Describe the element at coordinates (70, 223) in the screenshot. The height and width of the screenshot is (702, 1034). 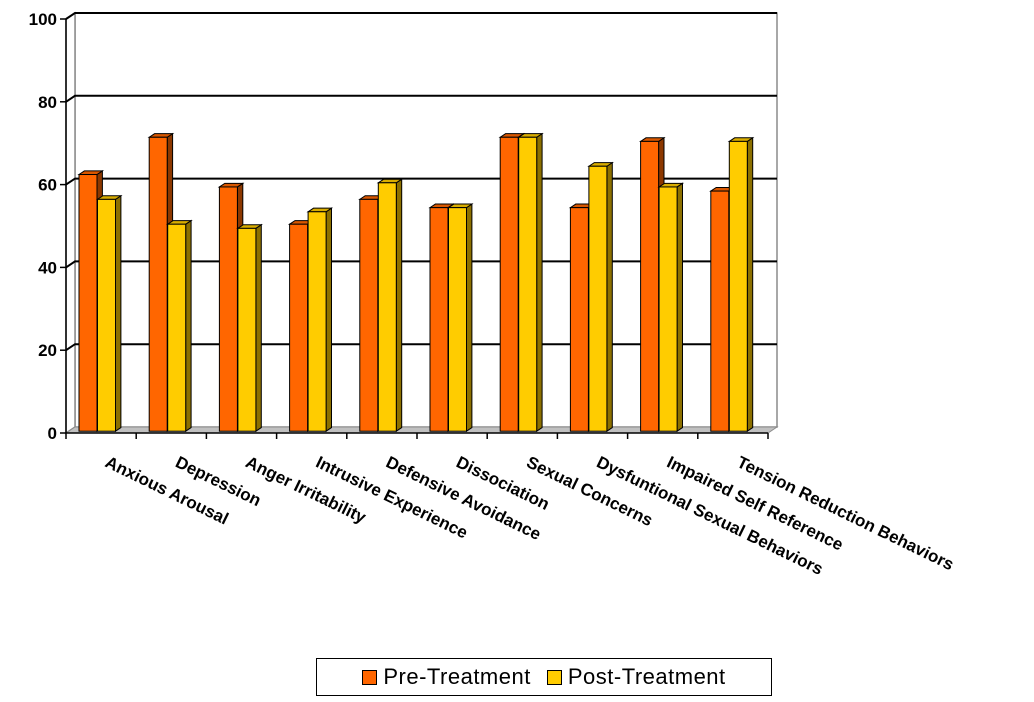
I see `plot-side-wall` at that location.